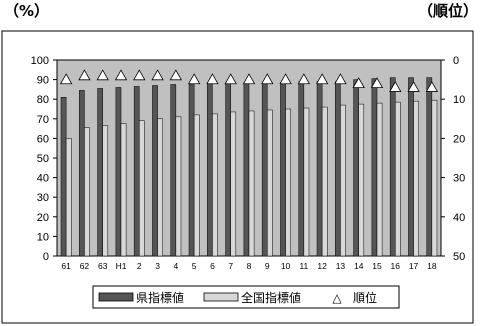 This screenshot has width=480, height=326. I want to click on left-tick-label: 40, so click(43, 179).